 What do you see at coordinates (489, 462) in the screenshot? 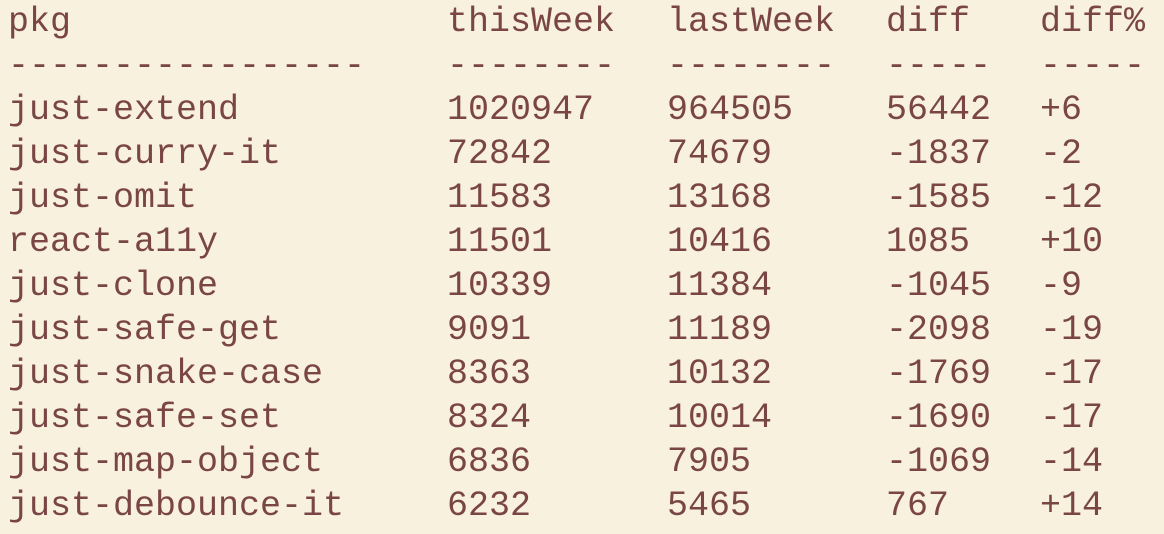
I see `cell-this-week: 6836` at bounding box center [489, 462].